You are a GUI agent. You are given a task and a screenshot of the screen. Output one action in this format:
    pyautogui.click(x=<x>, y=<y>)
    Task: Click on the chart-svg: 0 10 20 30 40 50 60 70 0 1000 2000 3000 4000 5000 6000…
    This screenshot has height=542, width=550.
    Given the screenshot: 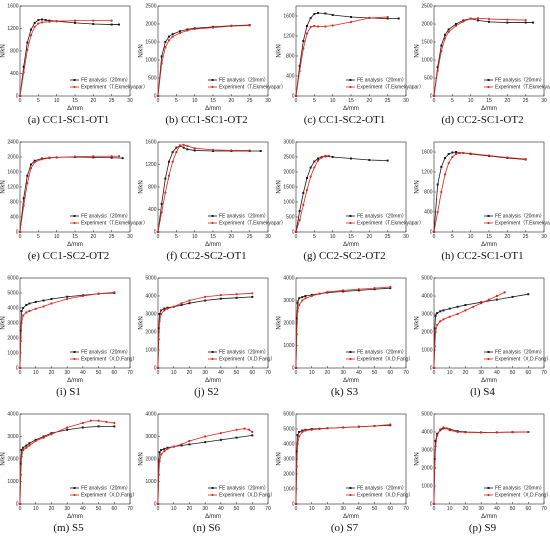 What is the action you would take?
    pyautogui.click(x=69, y=330)
    